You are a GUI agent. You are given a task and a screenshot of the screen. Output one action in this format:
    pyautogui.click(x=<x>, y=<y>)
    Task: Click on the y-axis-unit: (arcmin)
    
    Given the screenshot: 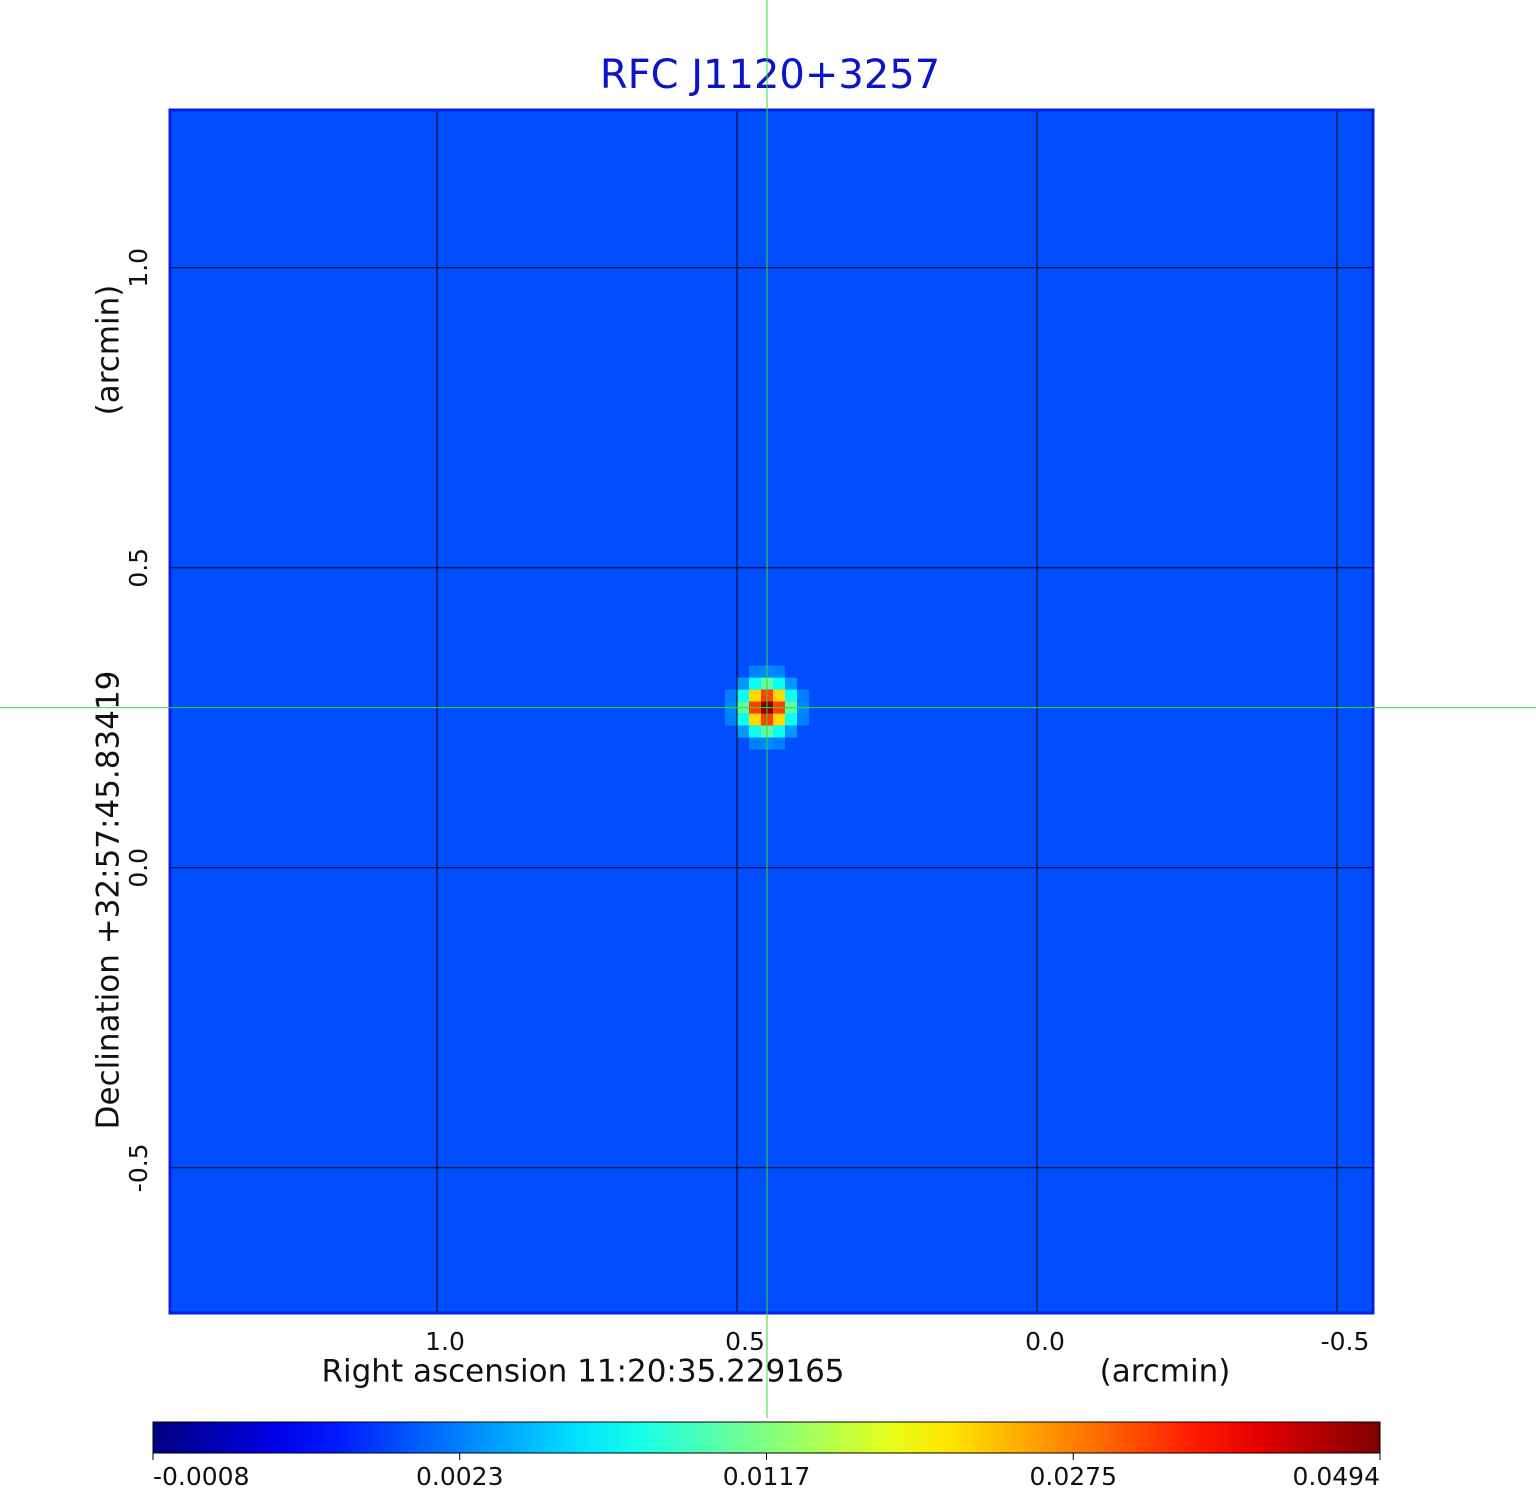 What is the action you would take?
    pyautogui.click(x=109, y=350)
    